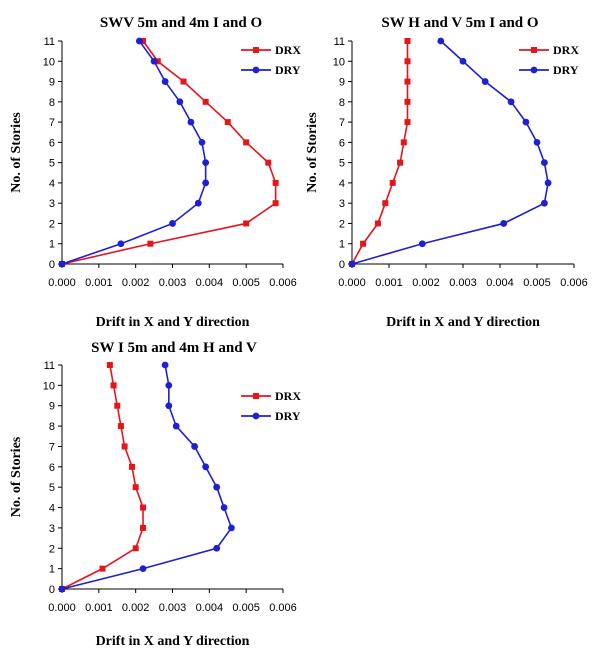 The image size is (598, 652). What do you see at coordinates (52, 468) in the screenshot?
I see `y-tick-label: 6` at bounding box center [52, 468].